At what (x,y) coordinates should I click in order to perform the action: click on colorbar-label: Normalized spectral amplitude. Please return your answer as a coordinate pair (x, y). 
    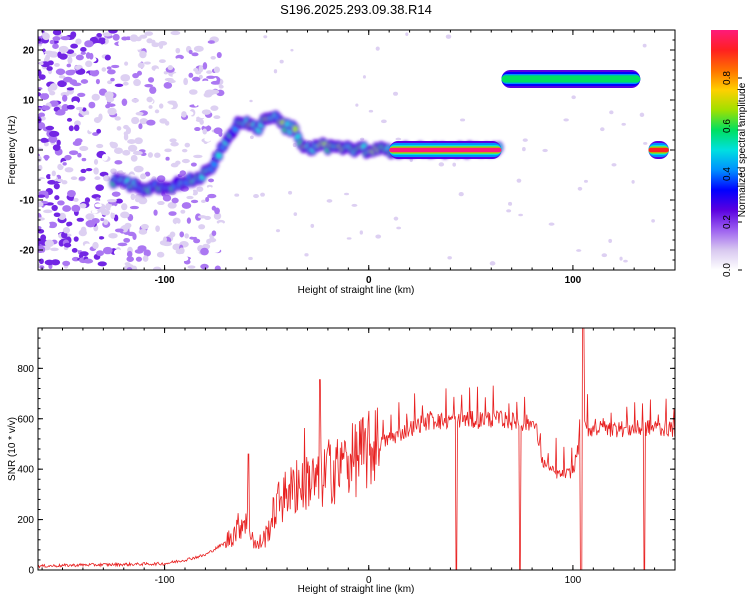
    Looking at the image, I should click on (742, 149).